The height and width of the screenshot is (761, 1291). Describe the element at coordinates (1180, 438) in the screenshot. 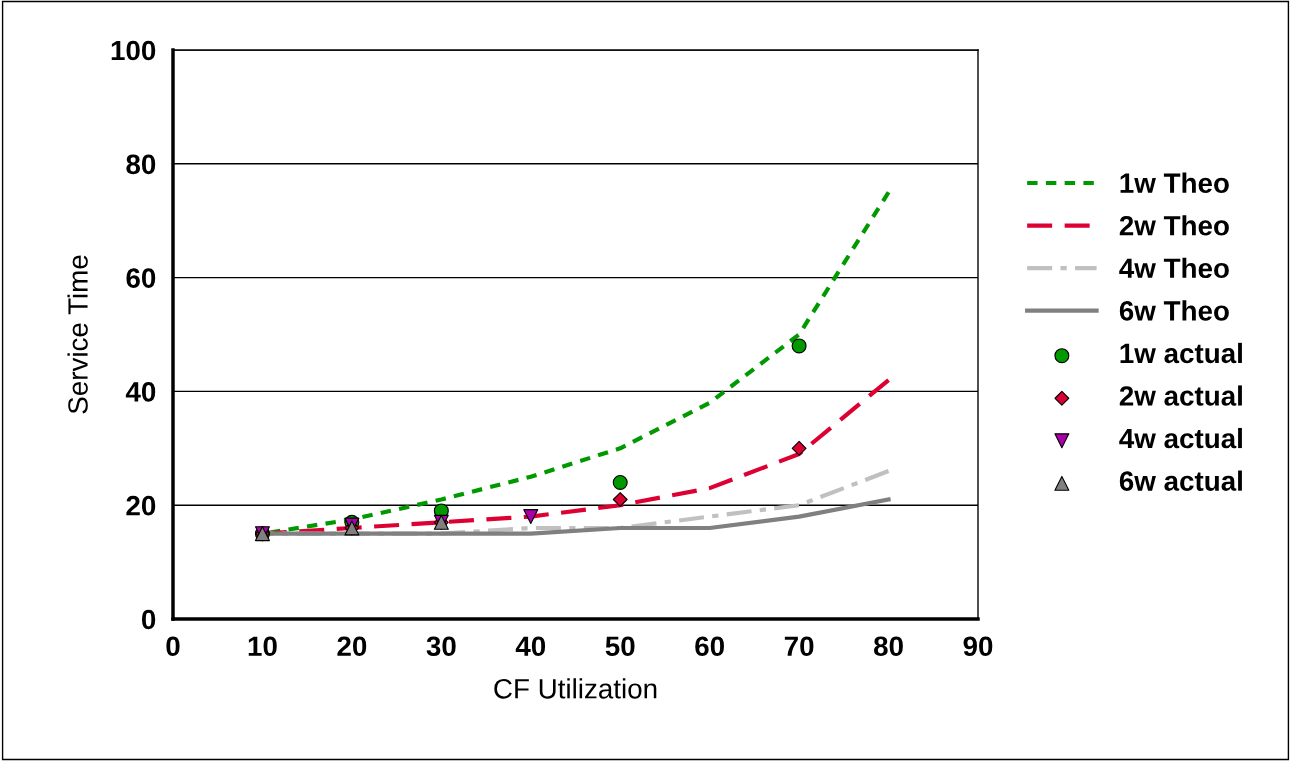

I see `legend-label: 4w actual` at that location.